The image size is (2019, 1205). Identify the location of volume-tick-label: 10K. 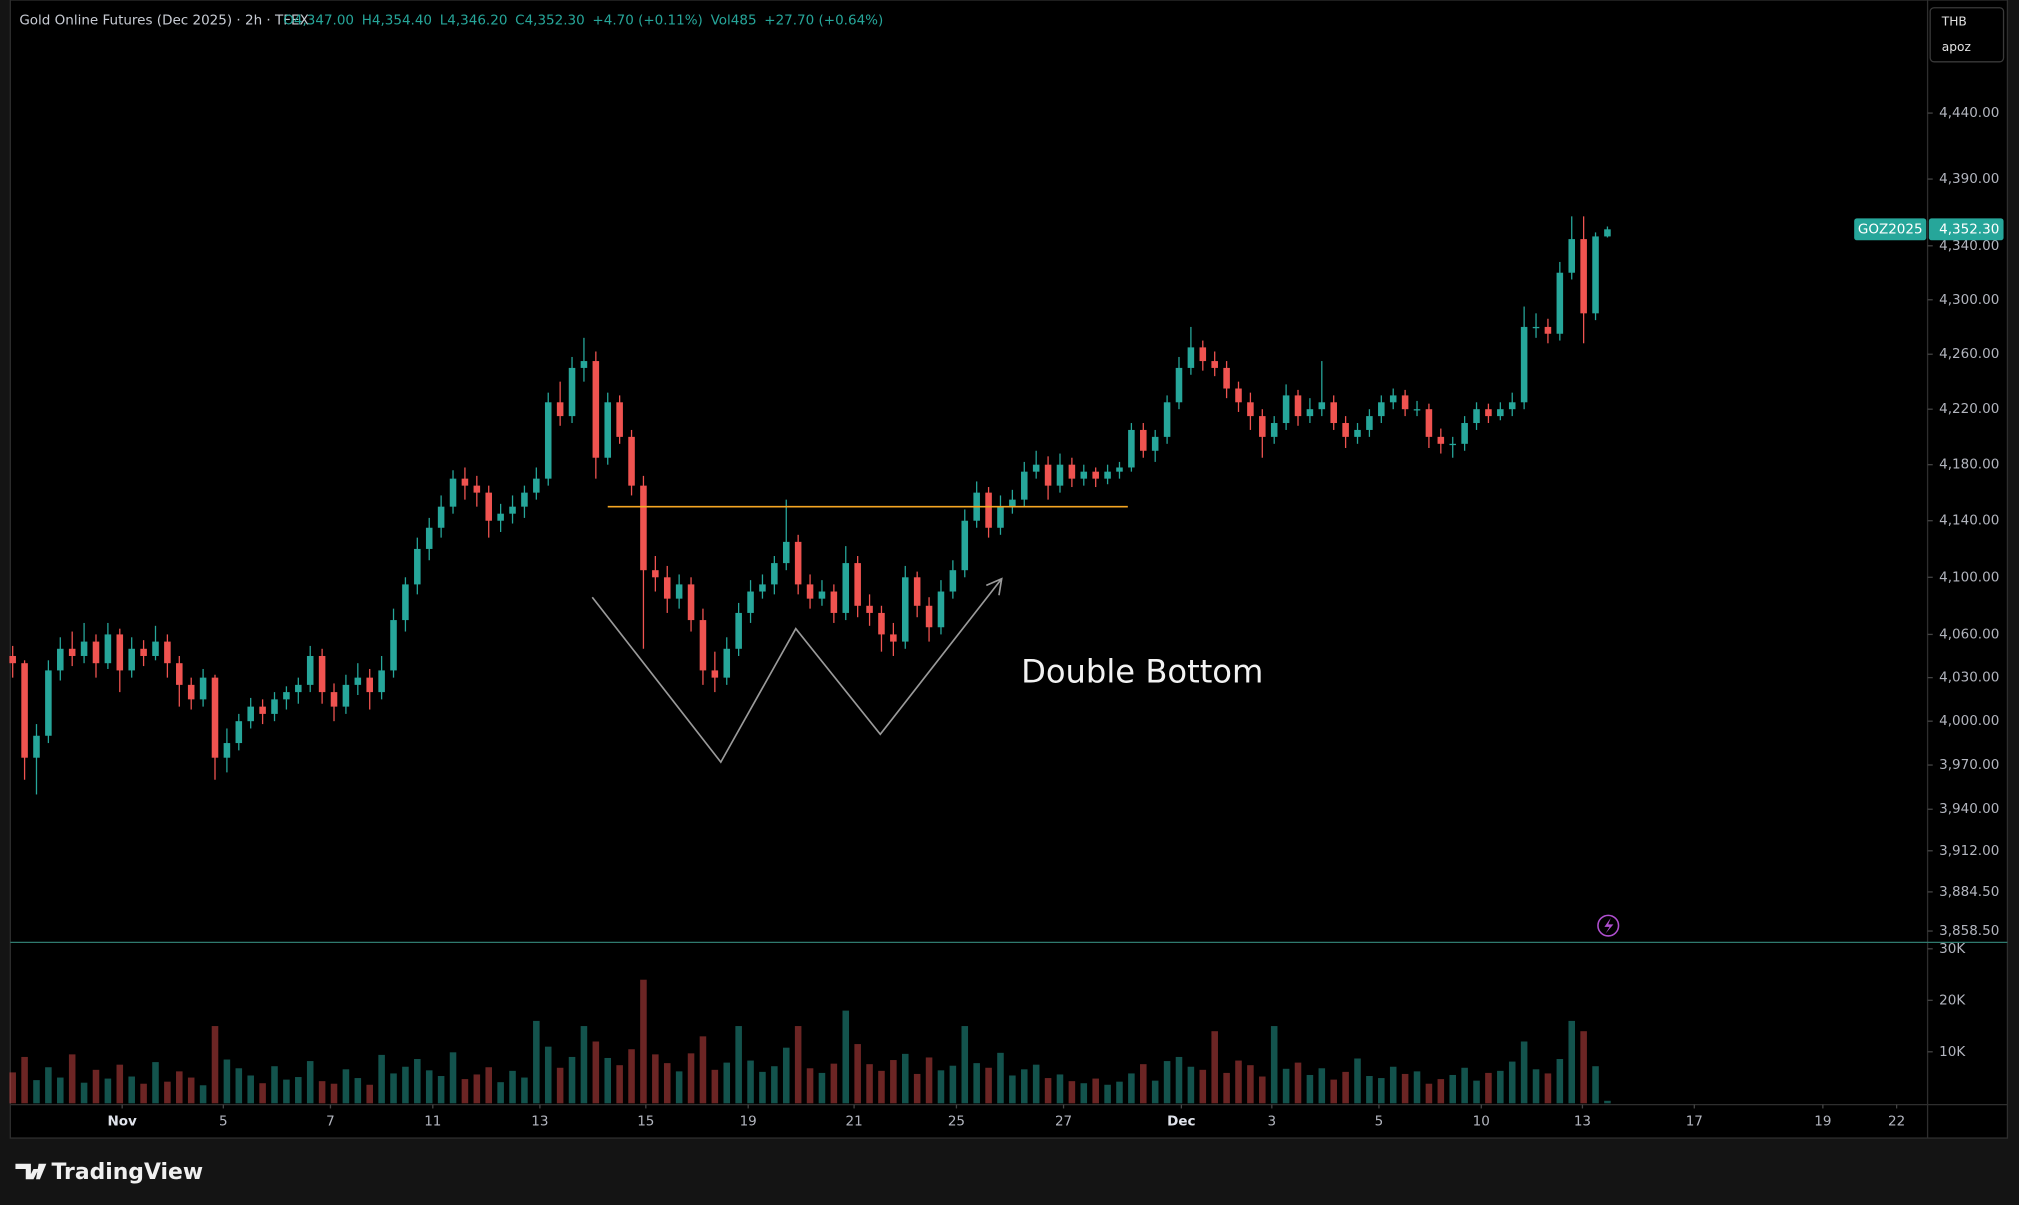
(1952, 1052).